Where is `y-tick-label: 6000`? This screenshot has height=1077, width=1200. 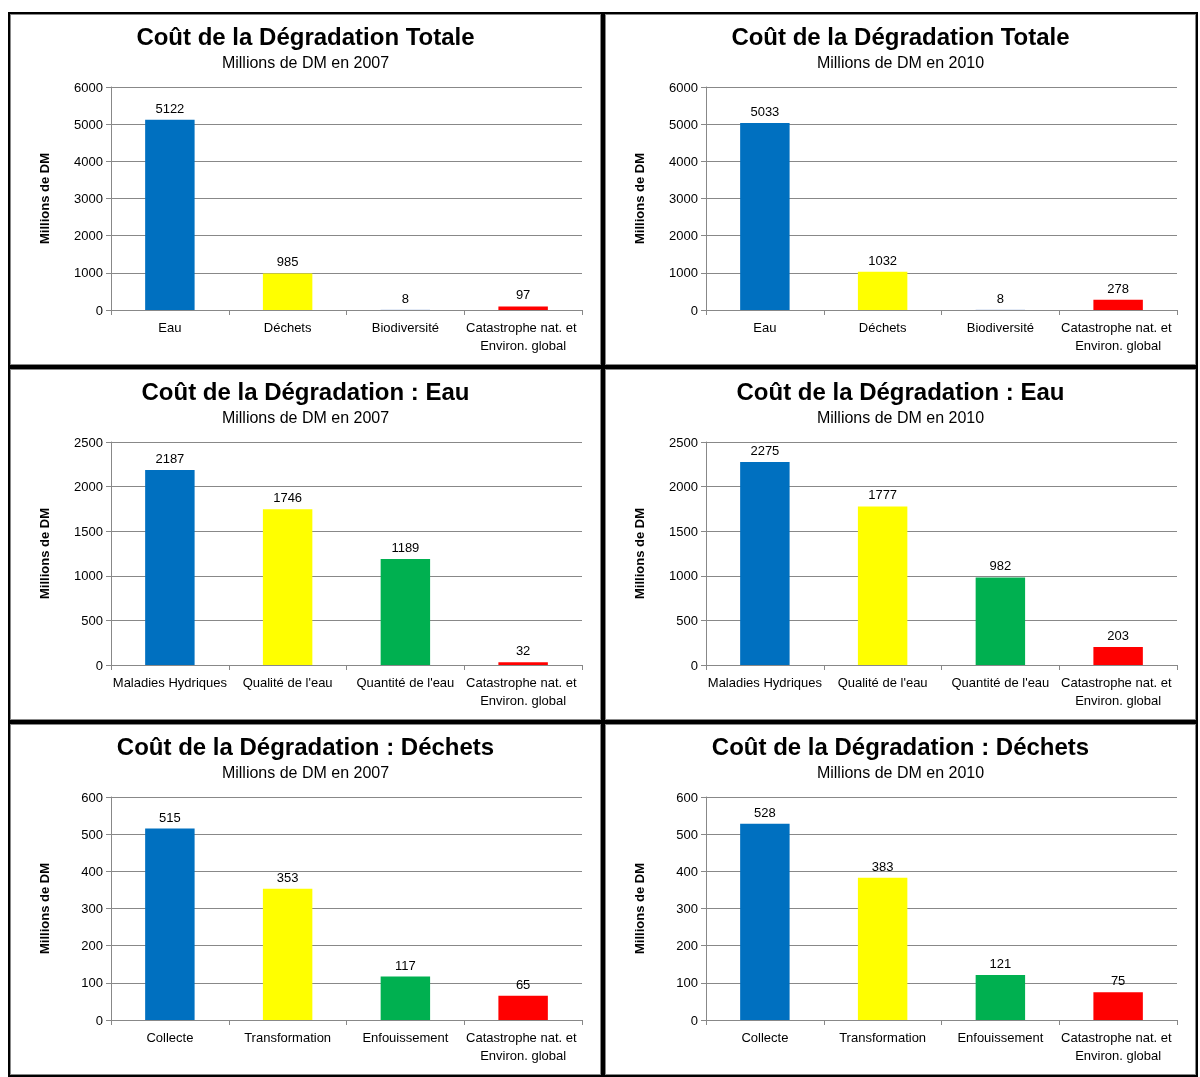 y-tick-label: 6000 is located at coordinates (683, 87).